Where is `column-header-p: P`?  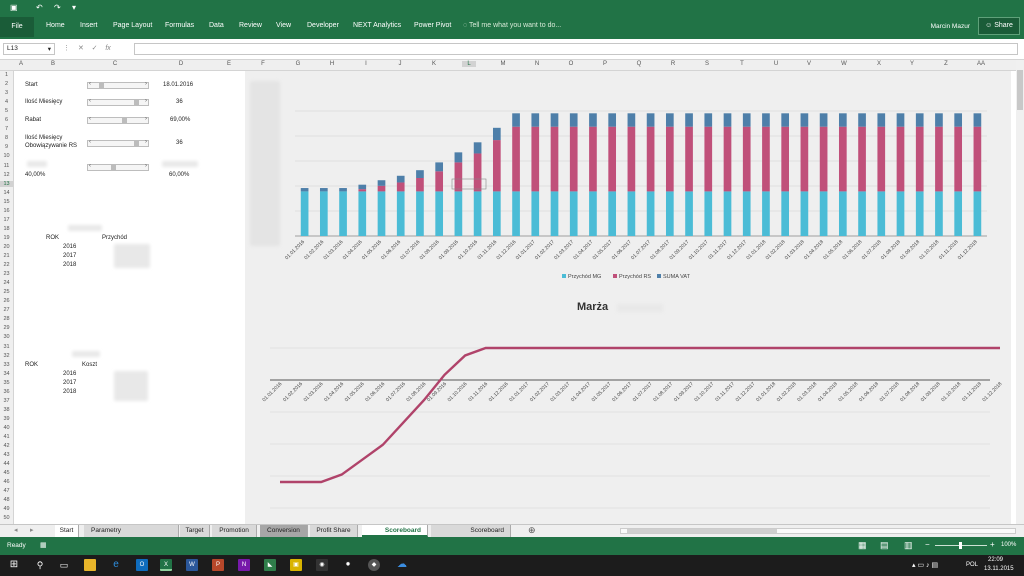
column-header-p: P is located at coordinates (604, 64).